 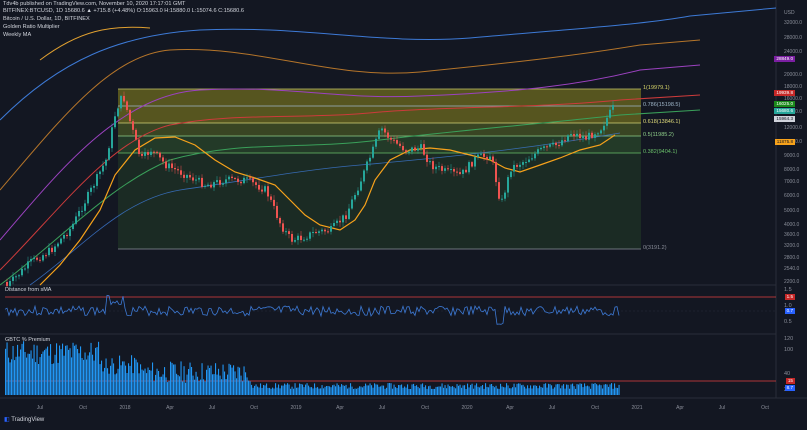 What do you see at coordinates (425, 408) in the screenshot?
I see `time-axis-label: Oct` at bounding box center [425, 408].